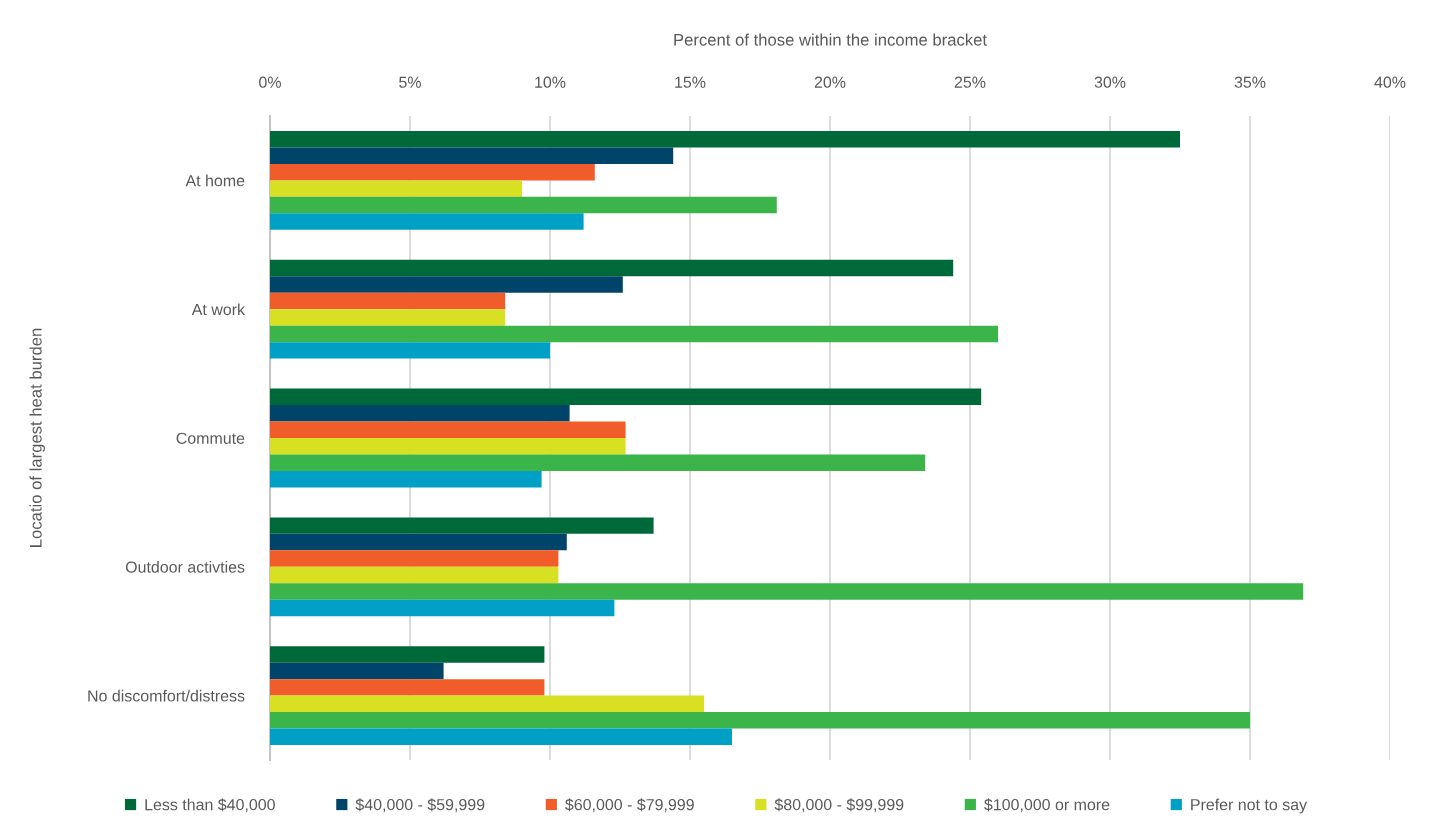  Describe the element at coordinates (215, 180) in the screenshot. I see `y-tick-label: At home` at that location.